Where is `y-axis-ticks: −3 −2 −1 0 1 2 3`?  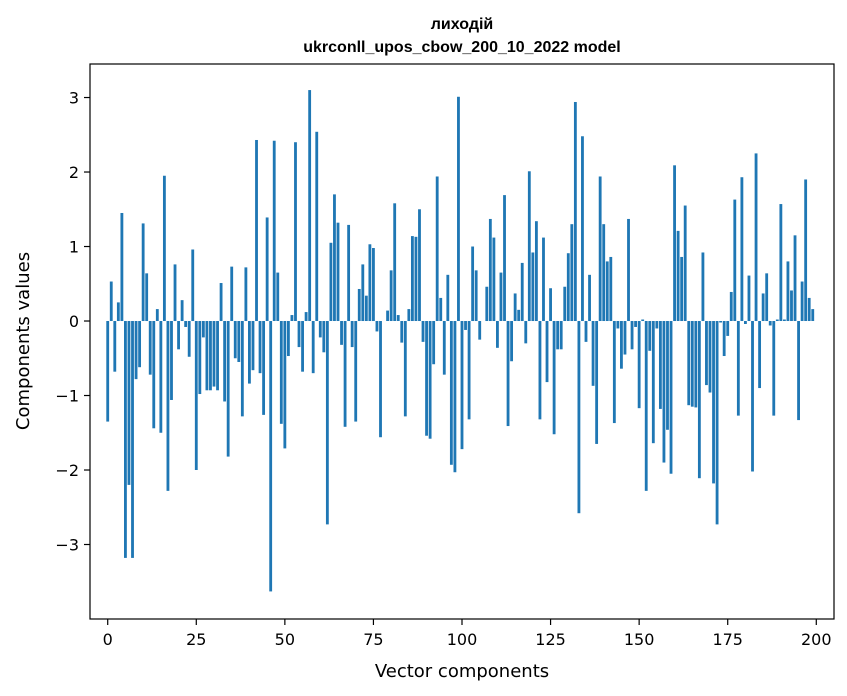
y-axis-ticks: −3 −2 −1 0 1 2 3 is located at coordinates (72, 322).